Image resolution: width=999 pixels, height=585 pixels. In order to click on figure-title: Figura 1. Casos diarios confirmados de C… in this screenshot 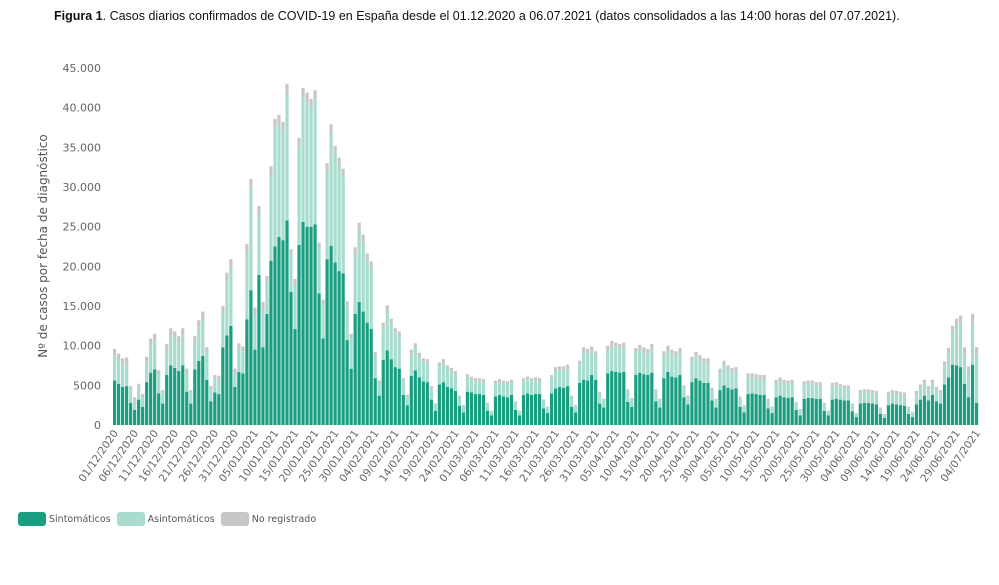, I will do `click(477, 16)`.